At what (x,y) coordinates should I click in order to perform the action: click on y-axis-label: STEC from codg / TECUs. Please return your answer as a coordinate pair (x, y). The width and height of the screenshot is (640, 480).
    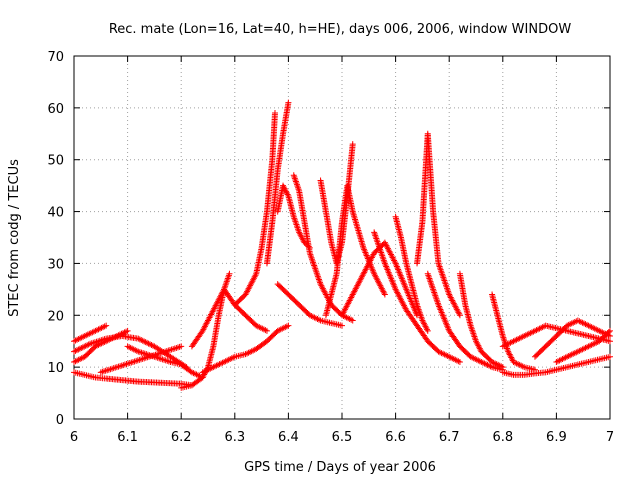
    Looking at the image, I should click on (14, 238).